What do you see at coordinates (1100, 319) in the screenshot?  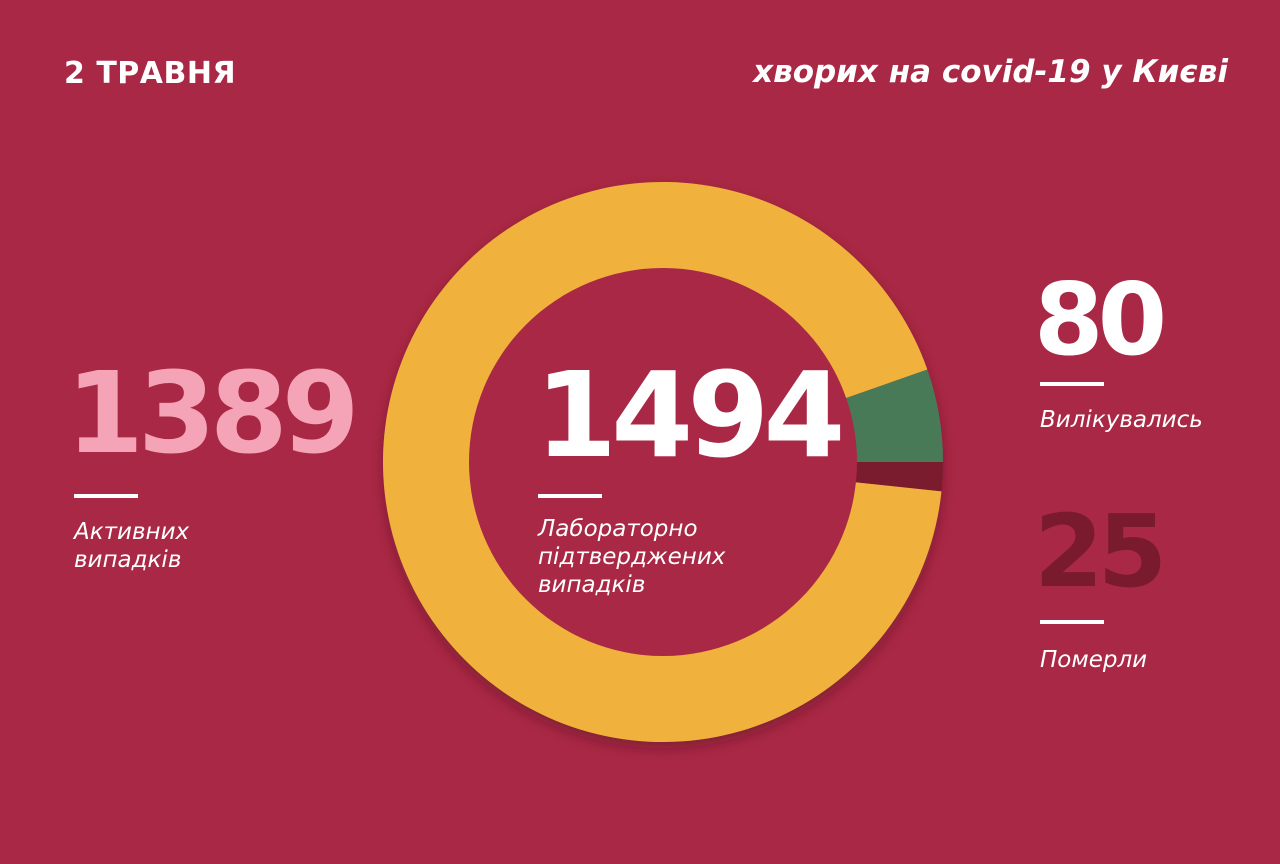 I see `recovered-number: 80` at bounding box center [1100, 319].